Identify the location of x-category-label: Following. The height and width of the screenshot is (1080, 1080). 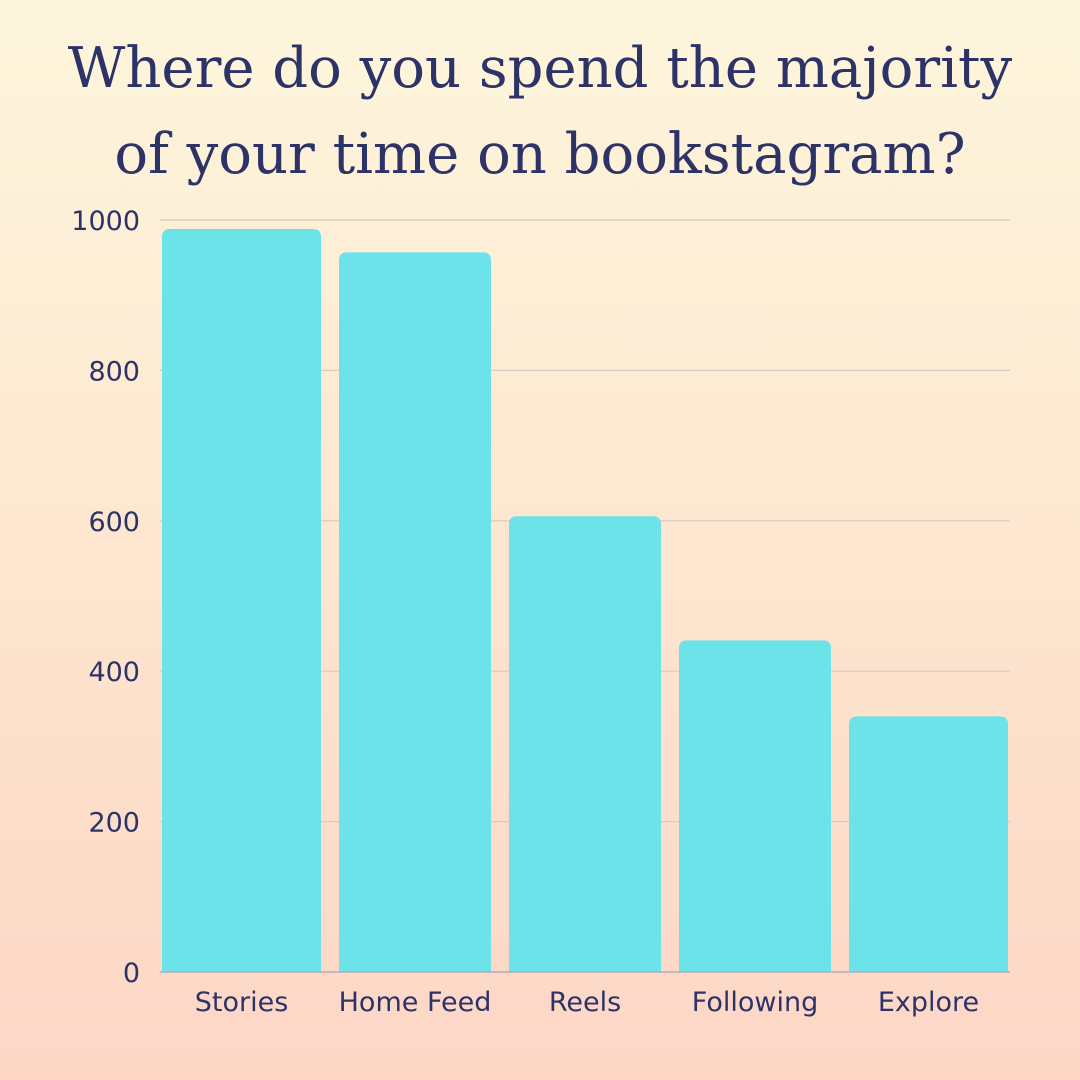
(755, 1002).